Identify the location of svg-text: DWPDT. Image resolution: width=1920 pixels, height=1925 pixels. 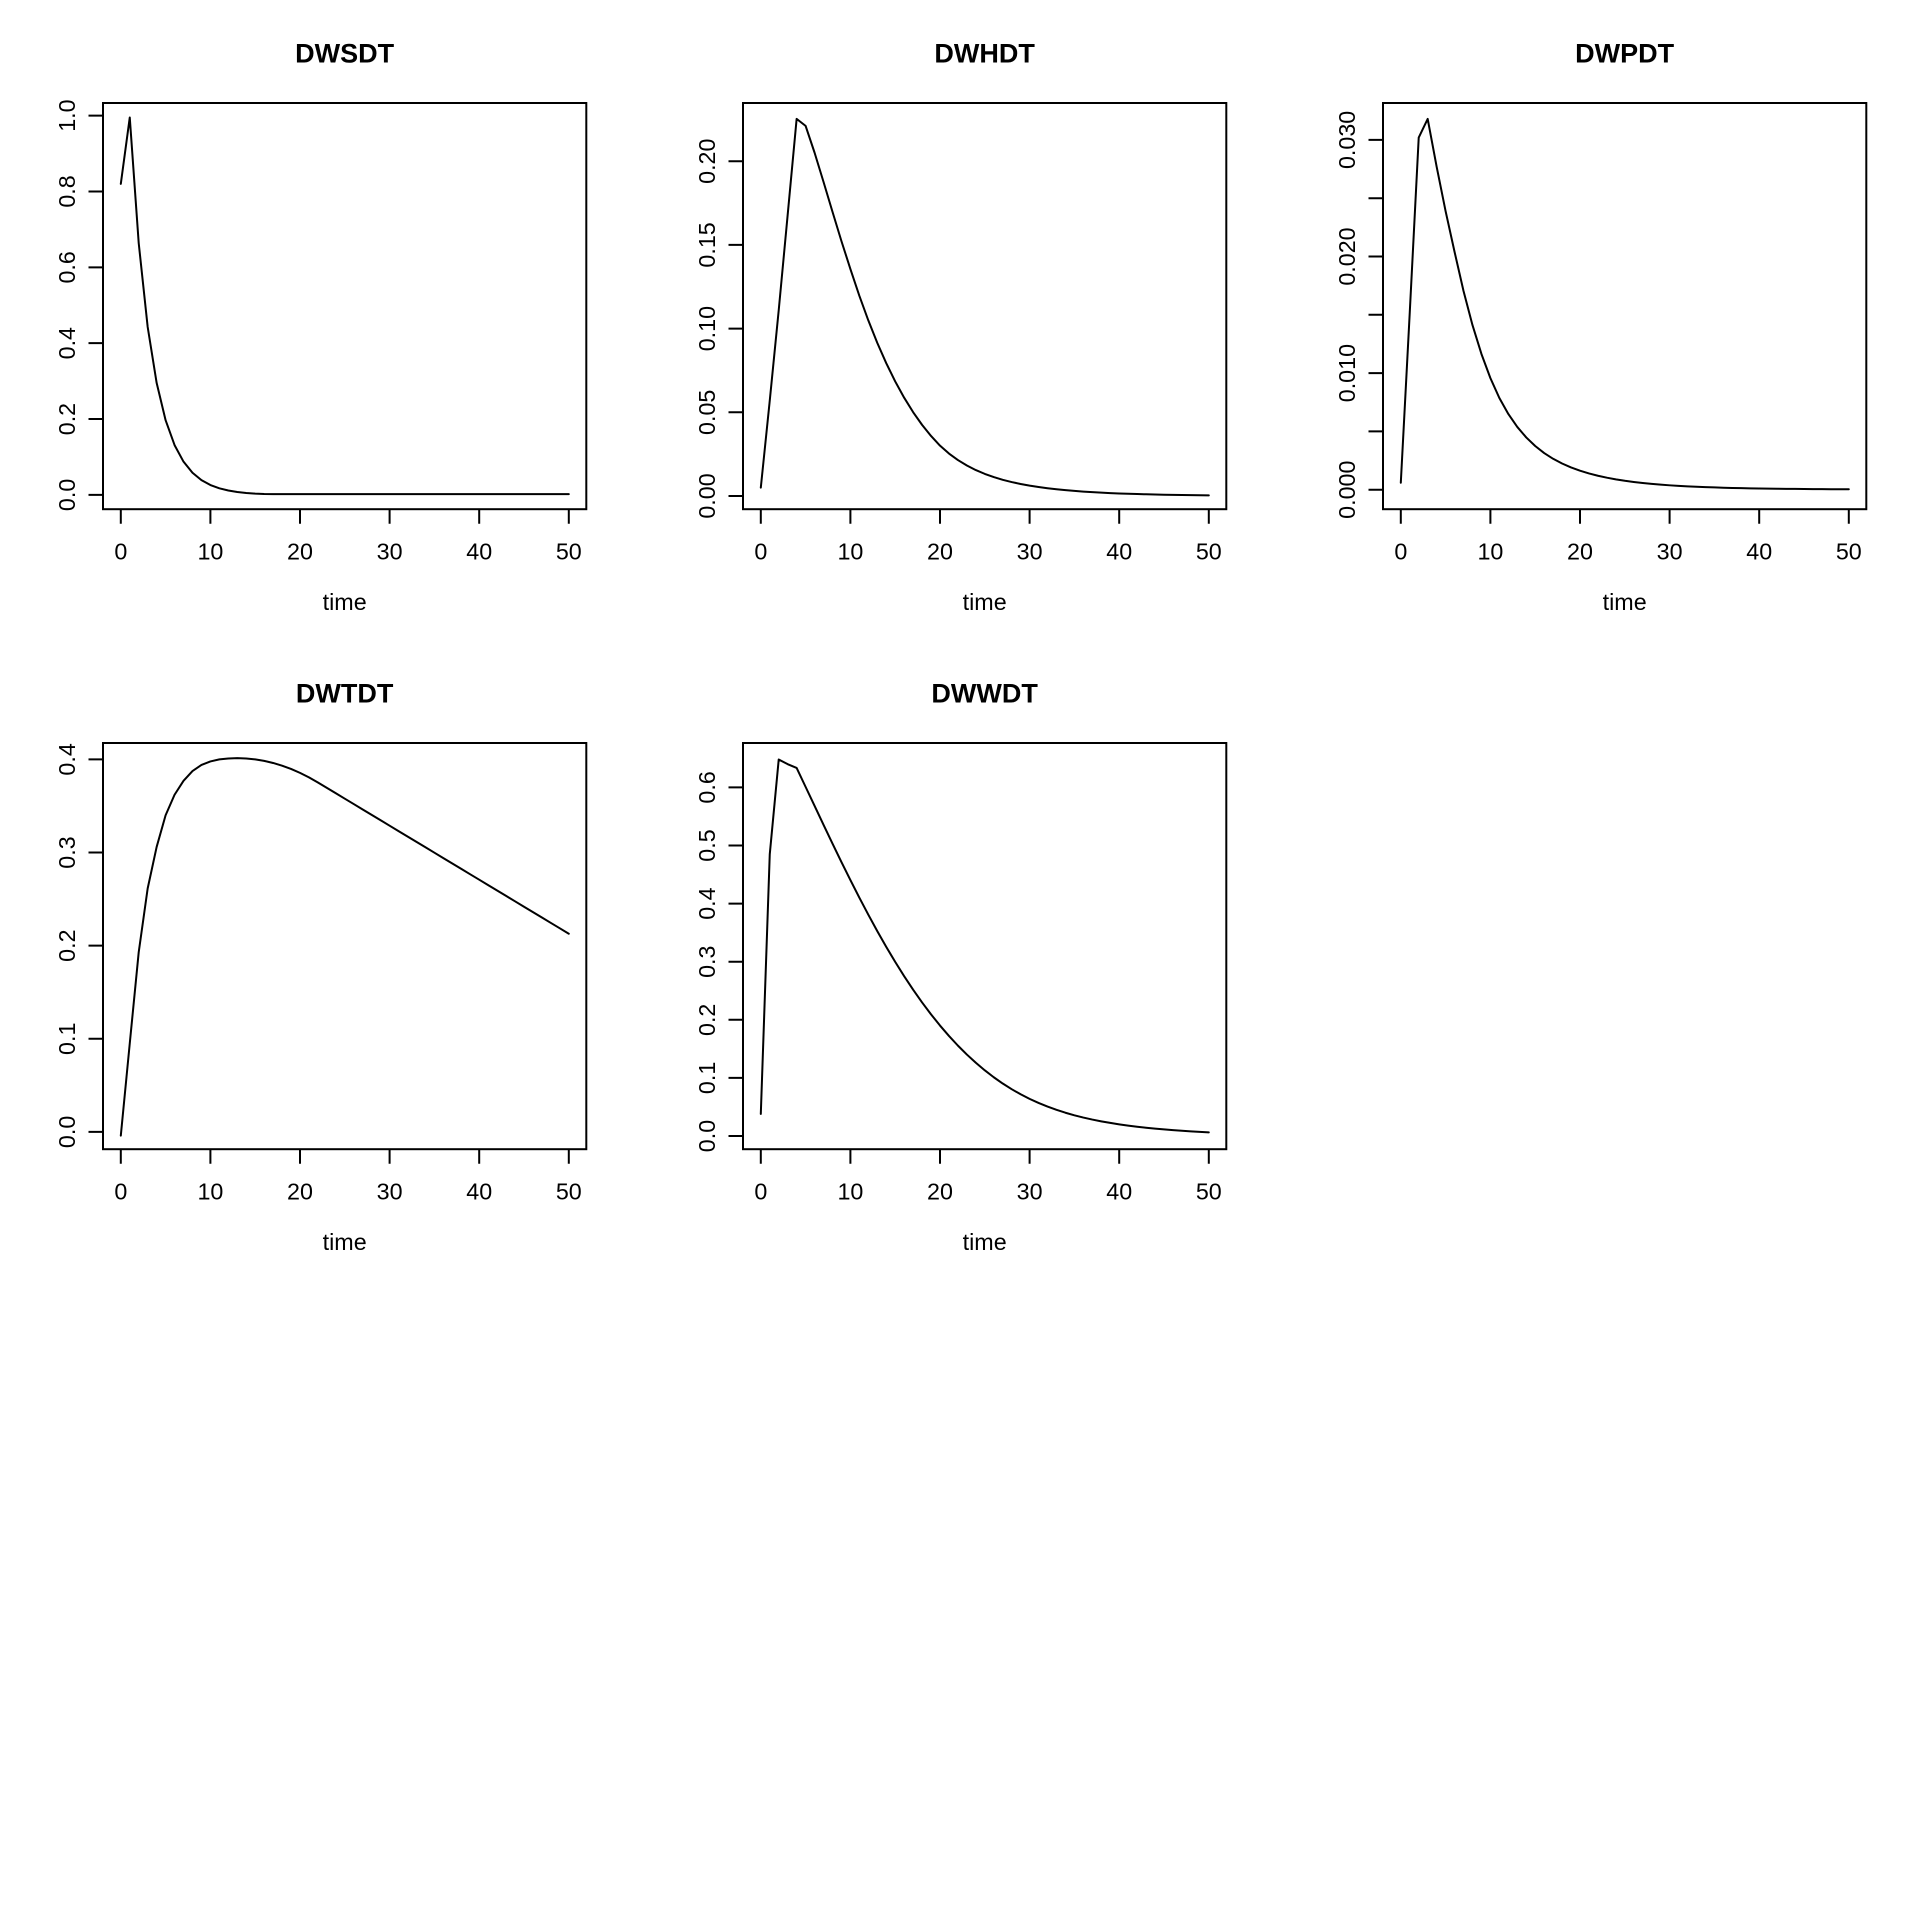
(1624, 54).